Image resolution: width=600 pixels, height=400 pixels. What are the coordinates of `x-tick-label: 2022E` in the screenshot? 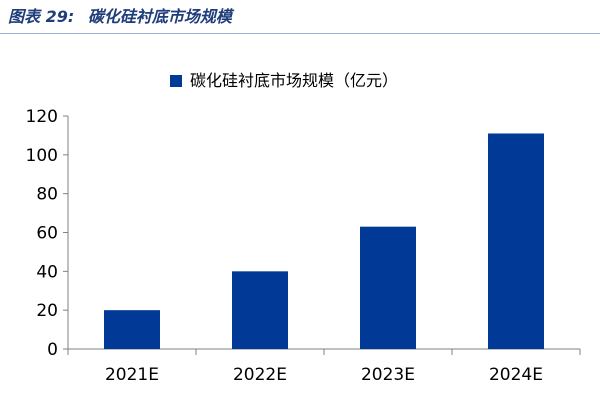 It's located at (260, 375).